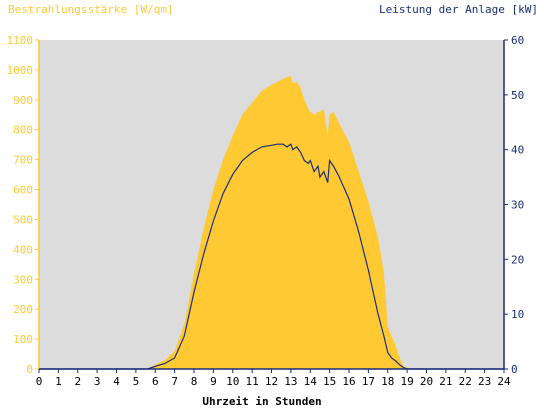 The height and width of the screenshot is (408, 544). What do you see at coordinates (155, 381) in the screenshot?
I see `x-tick-label: 6` at bounding box center [155, 381].